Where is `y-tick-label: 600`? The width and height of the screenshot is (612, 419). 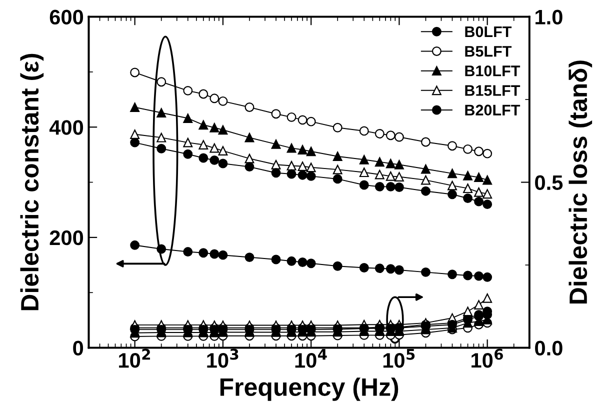 y-tick-label: 600 is located at coordinates (67, 17).